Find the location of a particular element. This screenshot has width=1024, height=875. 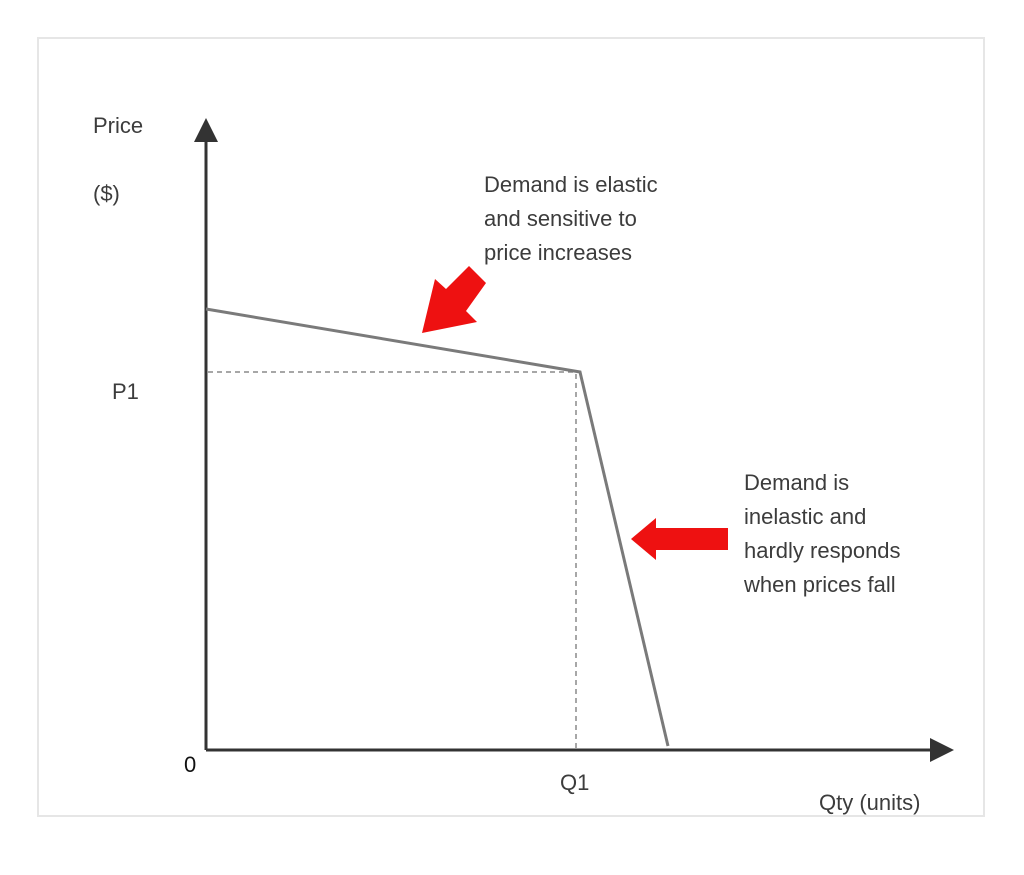

x-axis-arrowhead is located at coordinates (942, 750).